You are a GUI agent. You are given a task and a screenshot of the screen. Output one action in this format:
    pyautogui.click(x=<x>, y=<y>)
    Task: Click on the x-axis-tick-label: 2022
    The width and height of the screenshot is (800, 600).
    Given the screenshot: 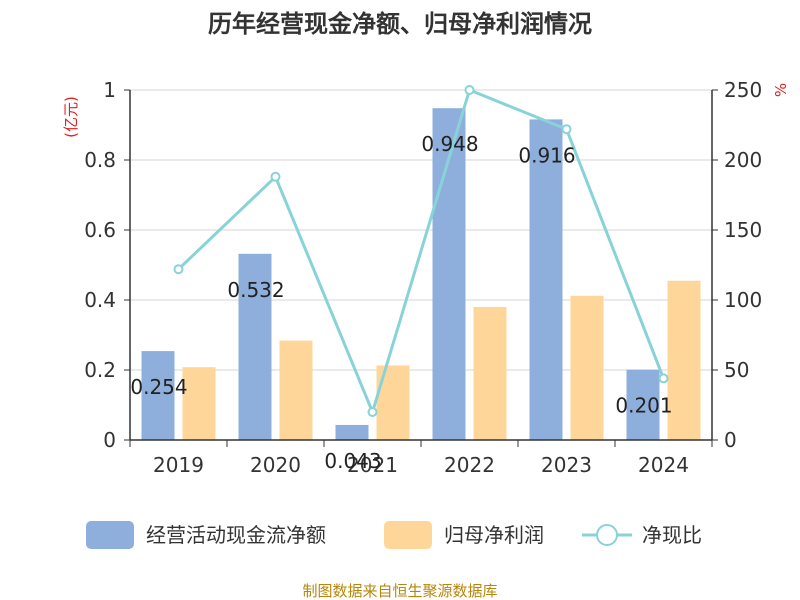 What is the action you would take?
    pyautogui.click(x=469, y=465)
    